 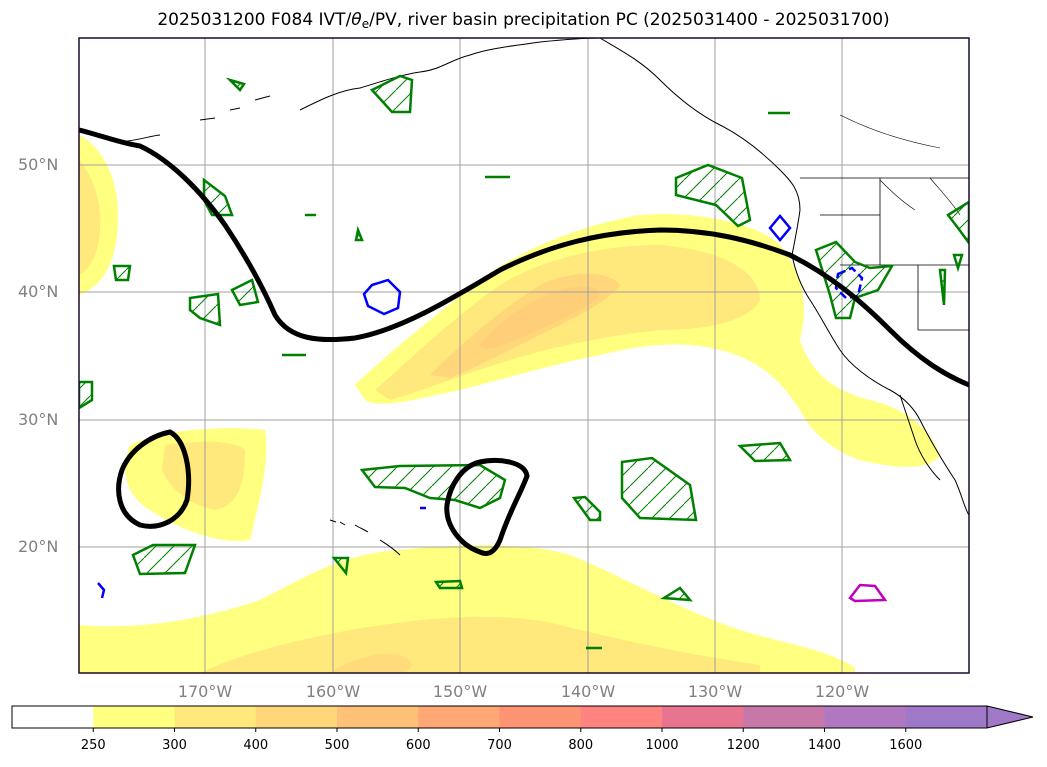 I want to click on pv-cutoff-central, so click(x=487, y=507).